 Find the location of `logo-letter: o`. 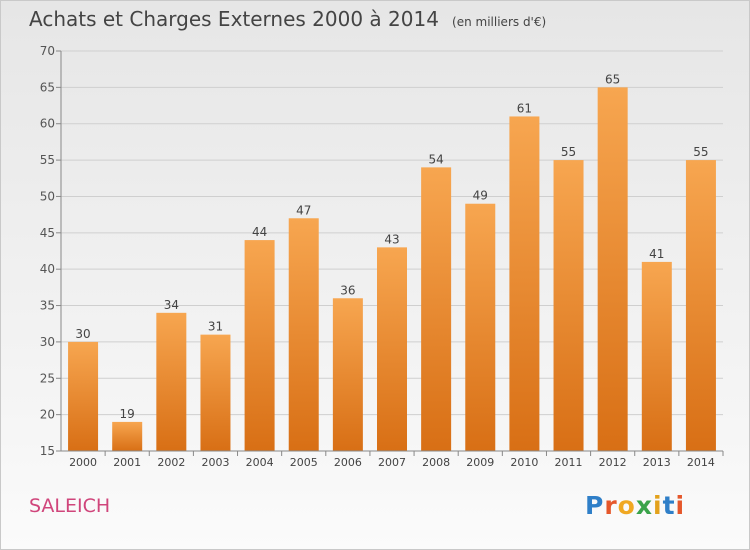

logo-letter: o is located at coordinates (626, 505).